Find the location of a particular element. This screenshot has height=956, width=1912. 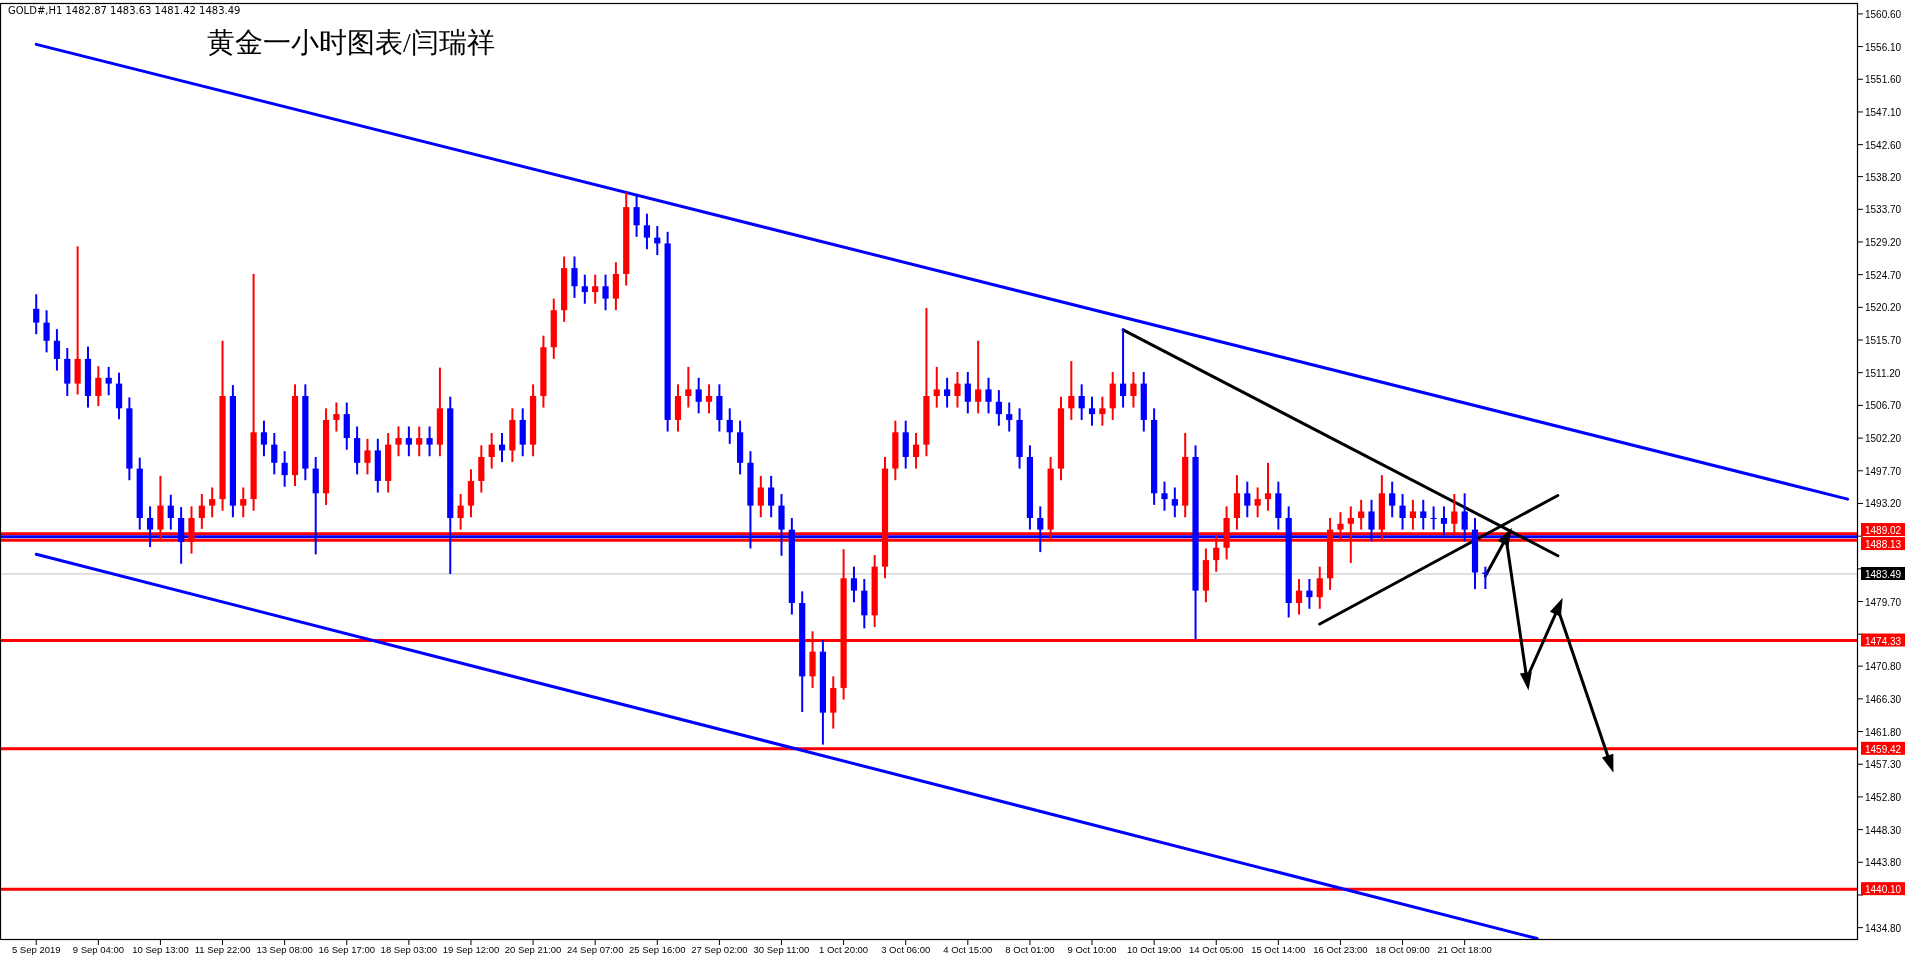

x-tick-label: 30 Sep 11:00 is located at coordinates (781, 949).